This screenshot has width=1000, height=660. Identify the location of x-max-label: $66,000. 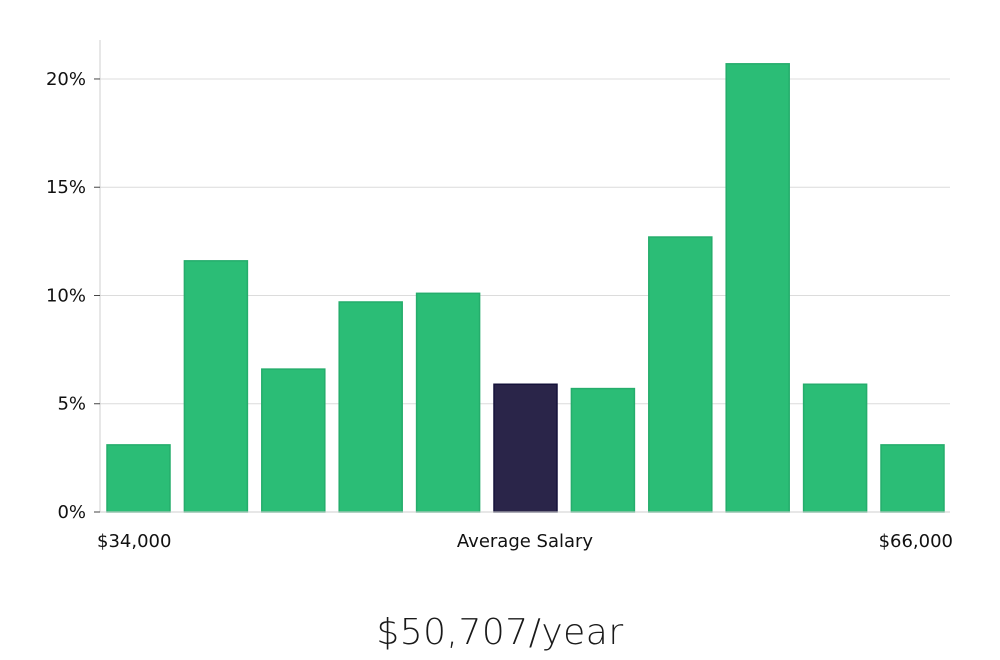
(916, 541).